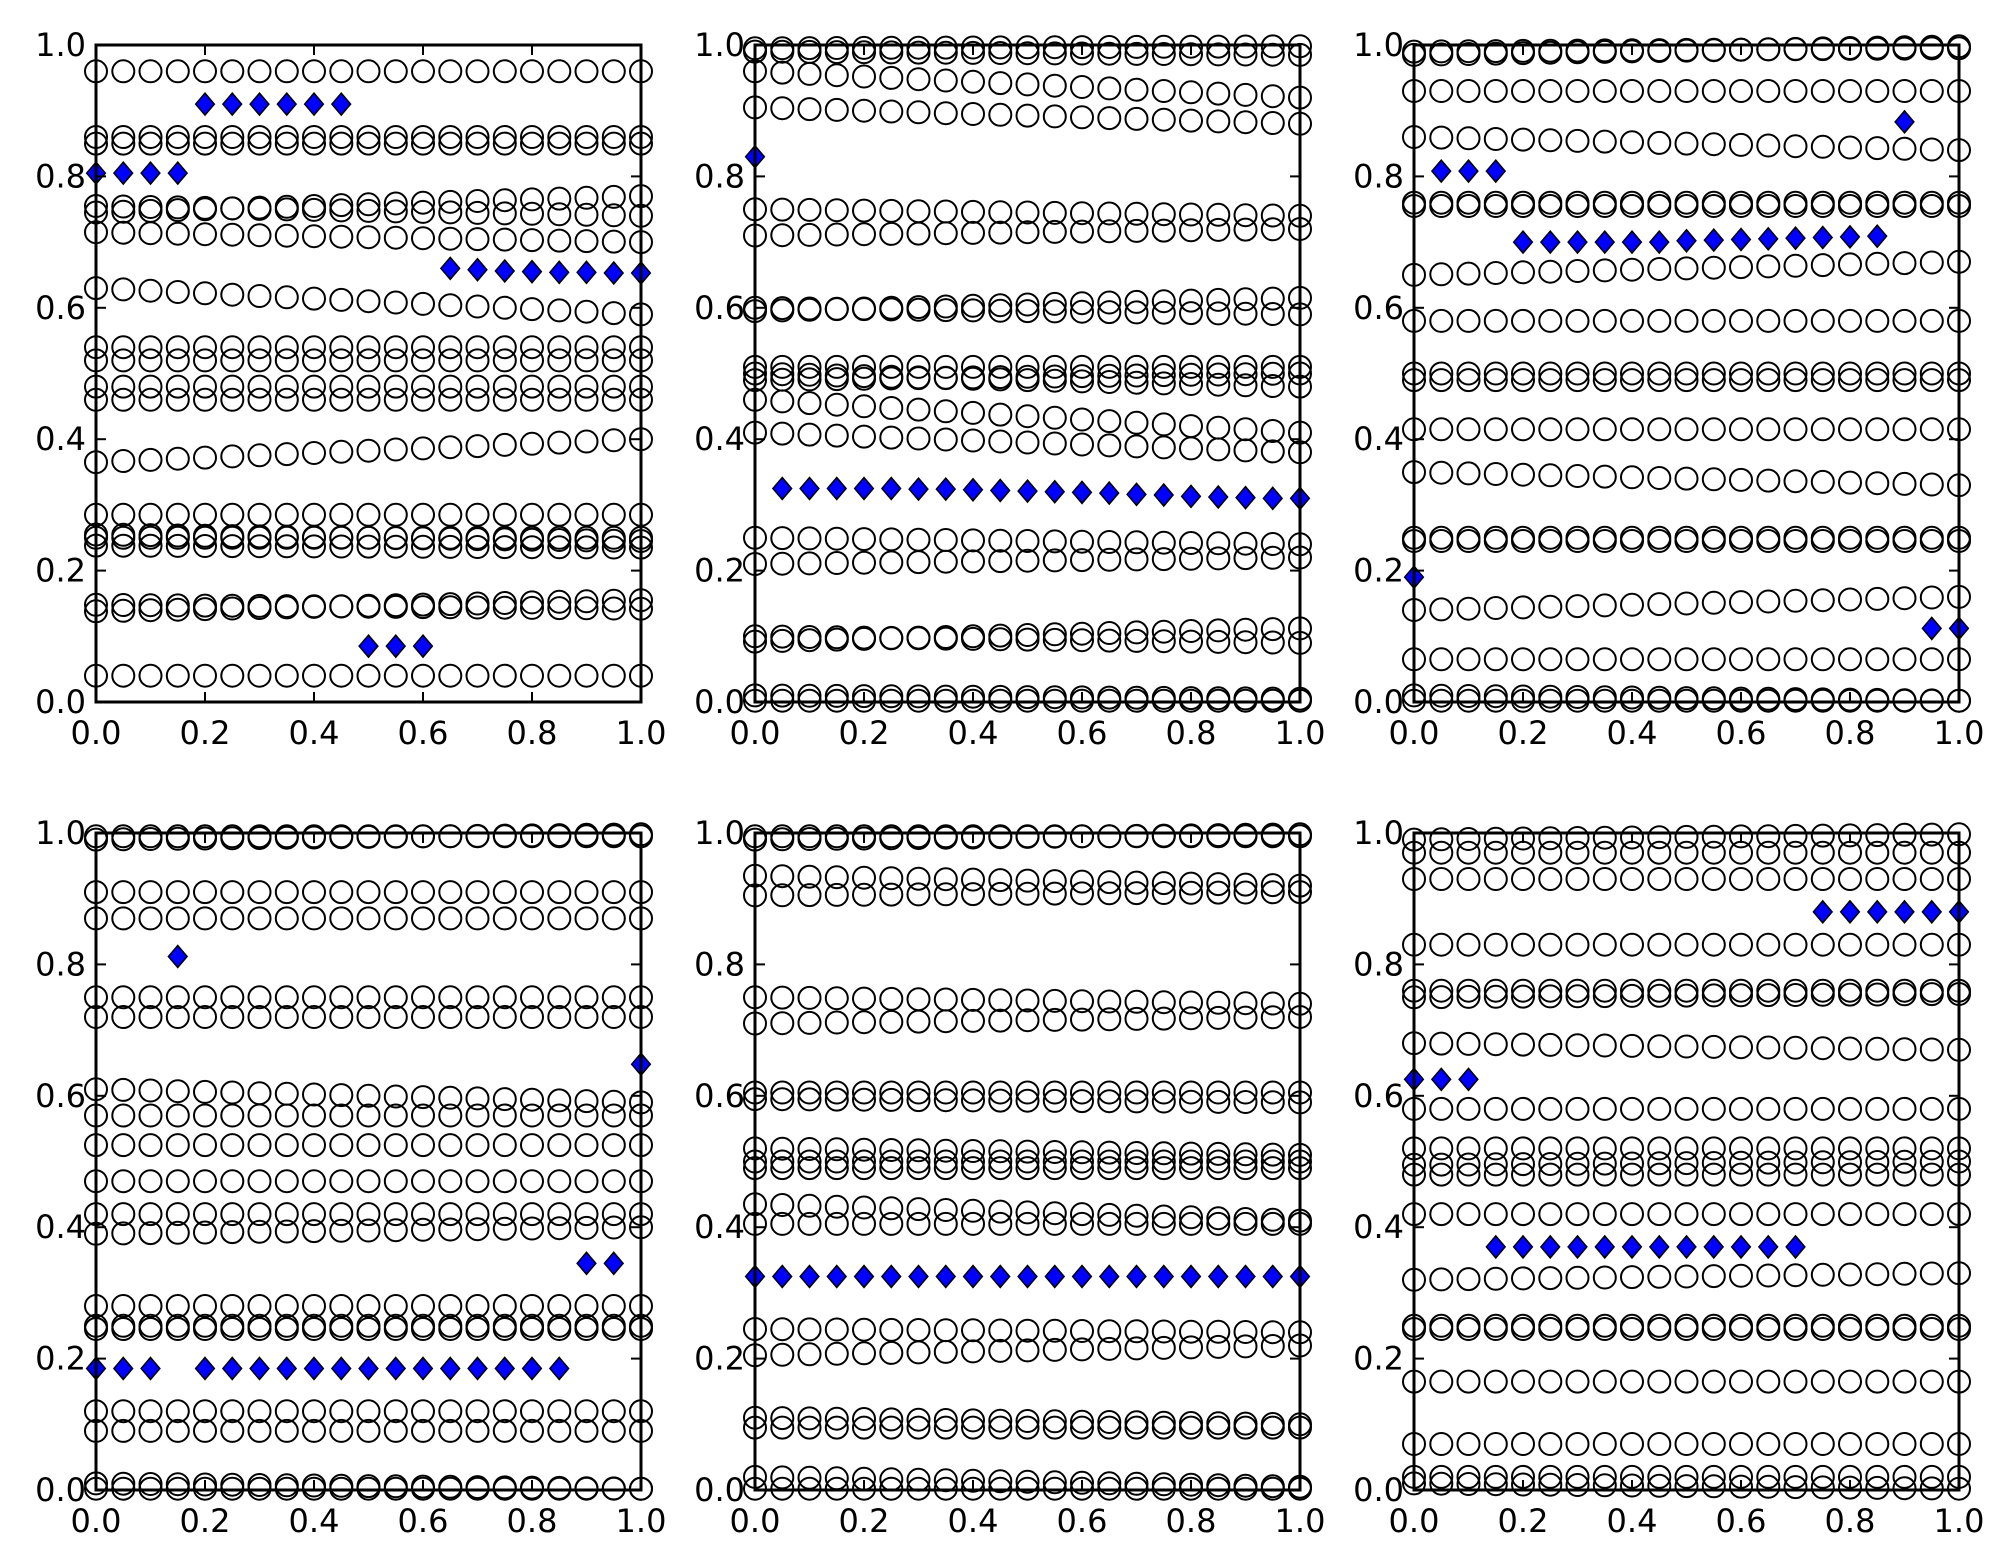 This screenshot has height=1565, width=2004. Describe the element at coordinates (719, 1227) in the screenshot. I see `y-tick-label: 0.4` at that location.